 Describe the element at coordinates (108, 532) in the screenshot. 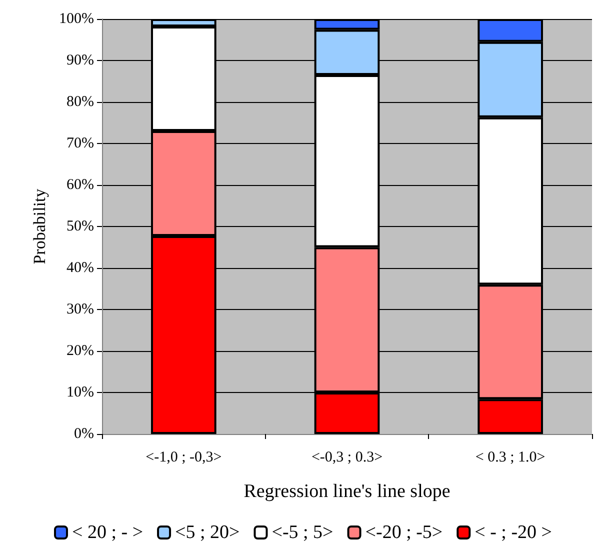

I see `legend-label: < 20 ; - >` at that location.